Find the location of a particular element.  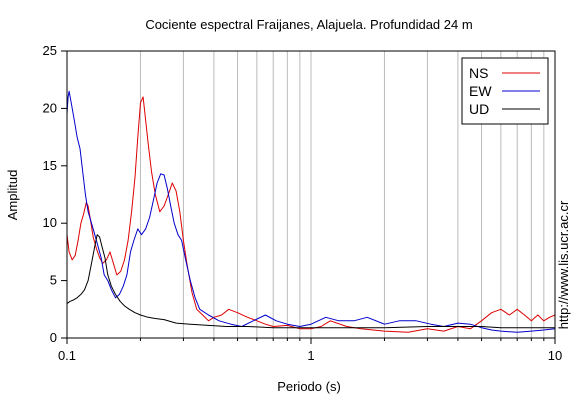

y-tick-label: 15 is located at coordinates (50, 165).